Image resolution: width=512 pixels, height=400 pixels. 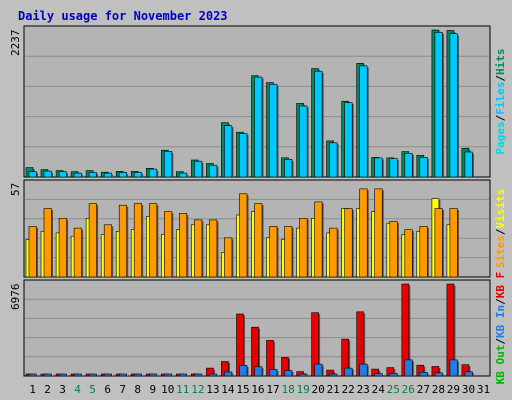 I want to click on x-tick-label: 24, so click(x=379, y=389).